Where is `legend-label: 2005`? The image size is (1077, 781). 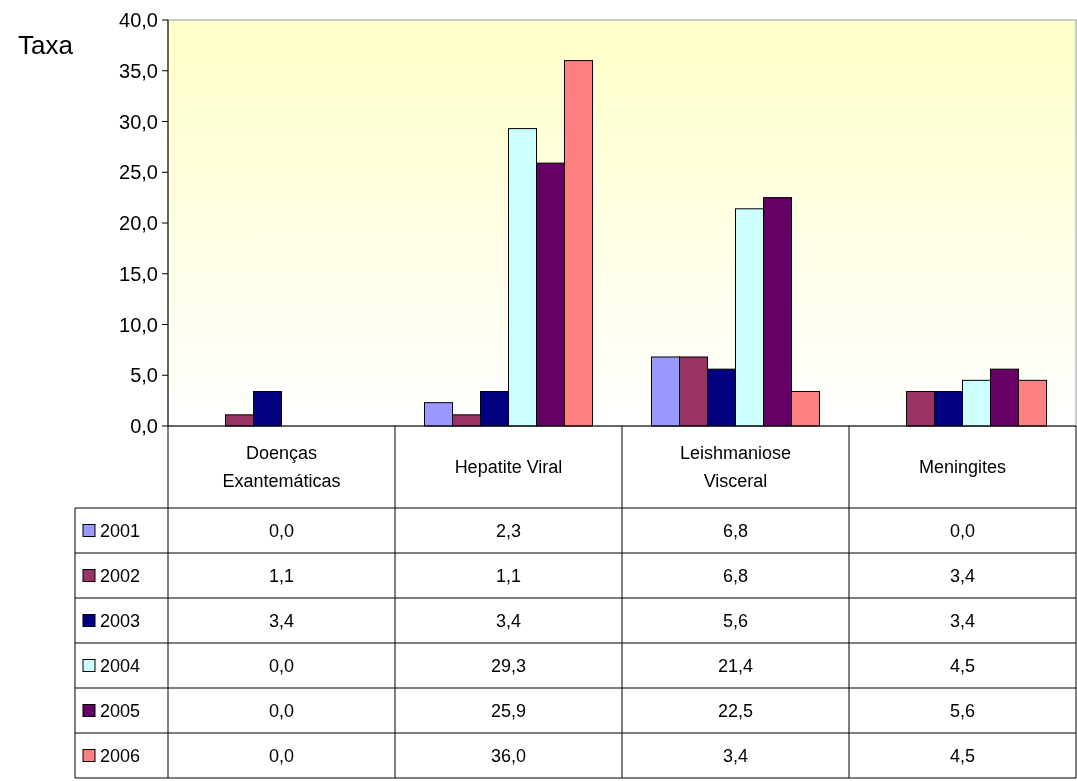 legend-label: 2005 is located at coordinates (120, 710).